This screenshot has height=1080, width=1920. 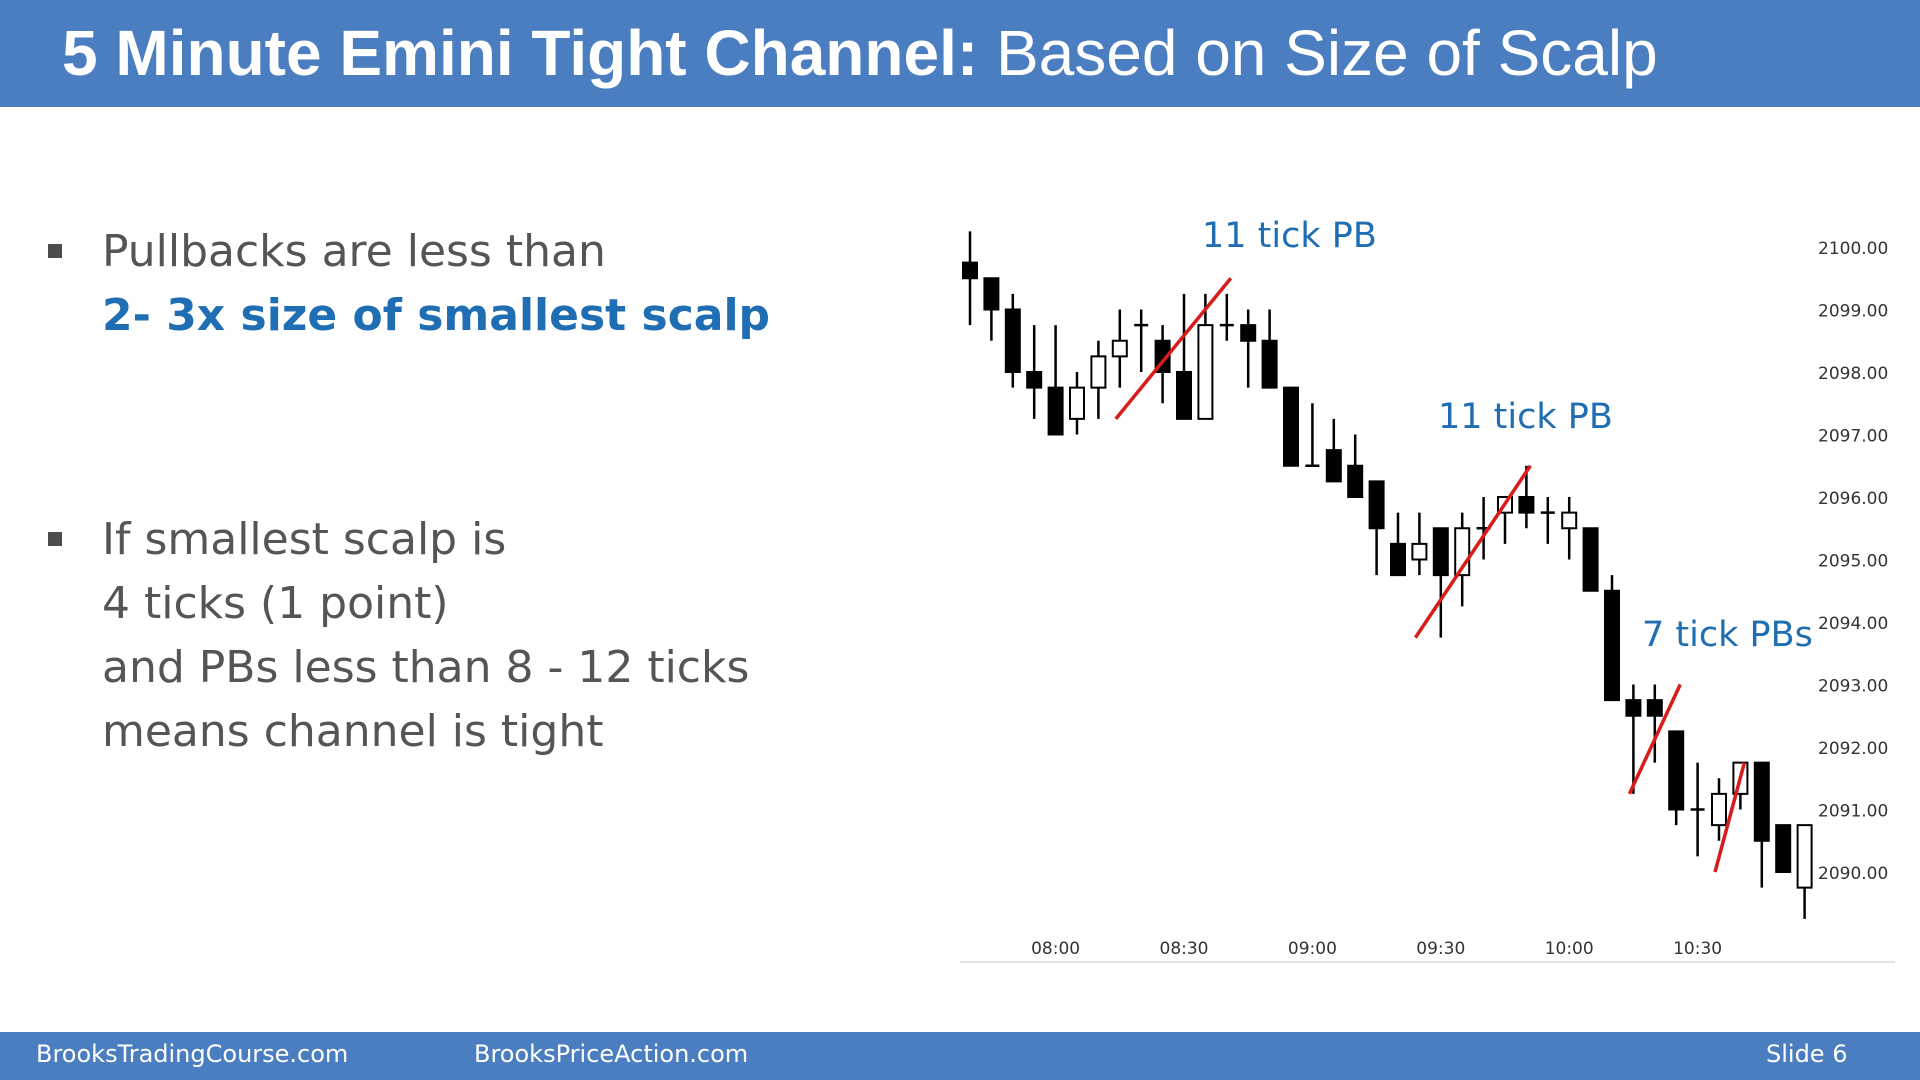 I want to click on slide-title-bold: 5 Minute Emini Tight Channel:, so click(x=520, y=53).